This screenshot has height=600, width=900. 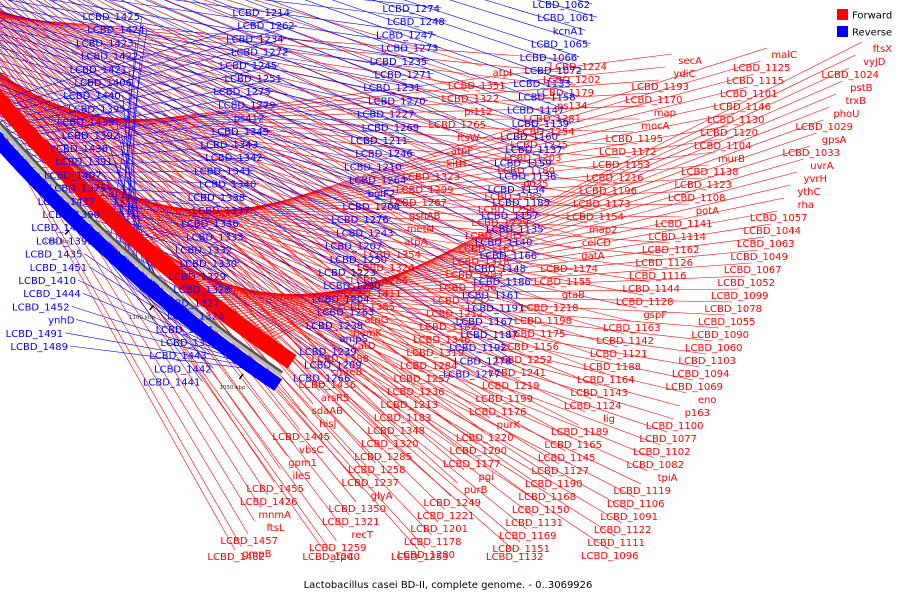 What do you see at coordinates (84, 162) in the screenshot?
I see `gene-label-LCBD_1391: LCBD_1391` at bounding box center [84, 162].